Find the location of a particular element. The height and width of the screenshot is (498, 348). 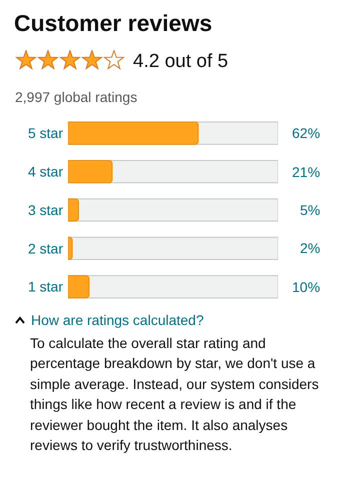

chart-subtitle: 4.2 out of 5 is located at coordinates (180, 62).